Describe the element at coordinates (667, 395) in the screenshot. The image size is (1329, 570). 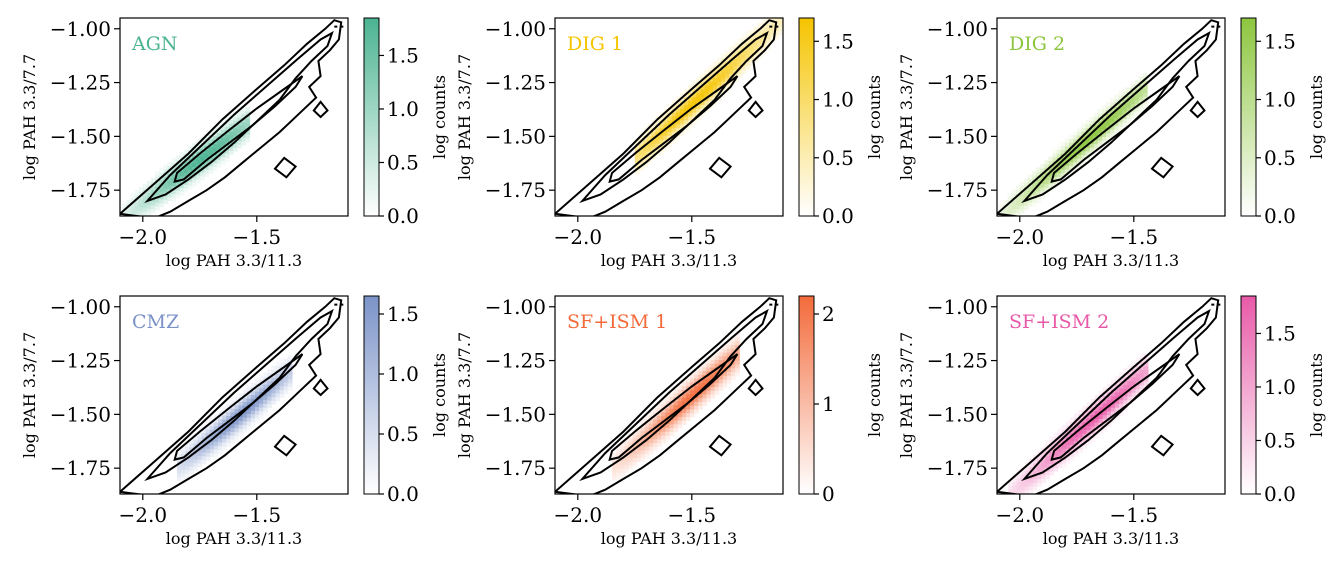
I see `contours` at that location.